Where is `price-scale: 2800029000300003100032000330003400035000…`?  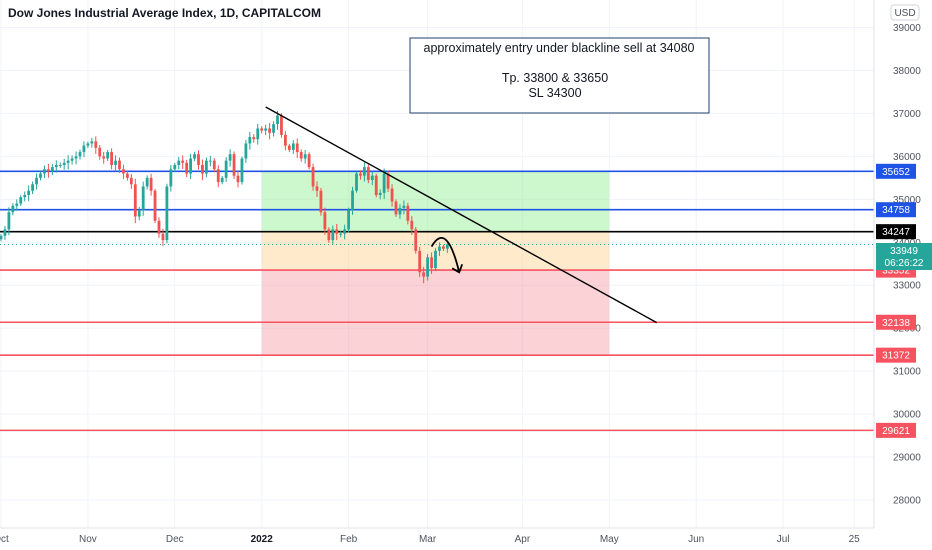 price-scale: 2800029000300003100032000330003400035000… is located at coordinates (902, 264).